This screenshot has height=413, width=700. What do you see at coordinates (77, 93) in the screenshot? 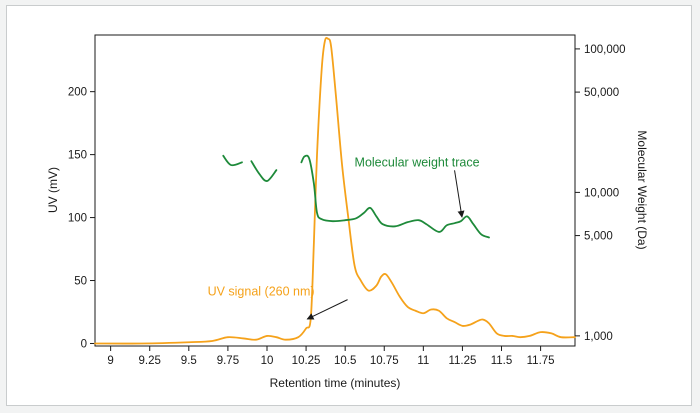
I see `y-tick-label: 200` at bounding box center [77, 93].